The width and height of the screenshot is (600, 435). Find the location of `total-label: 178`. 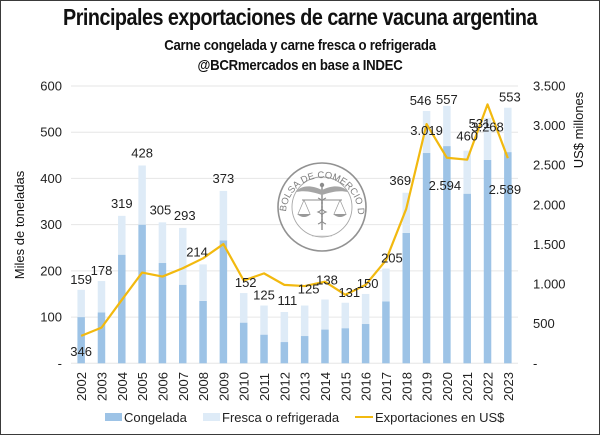

total-label: 178 is located at coordinates (102, 270).